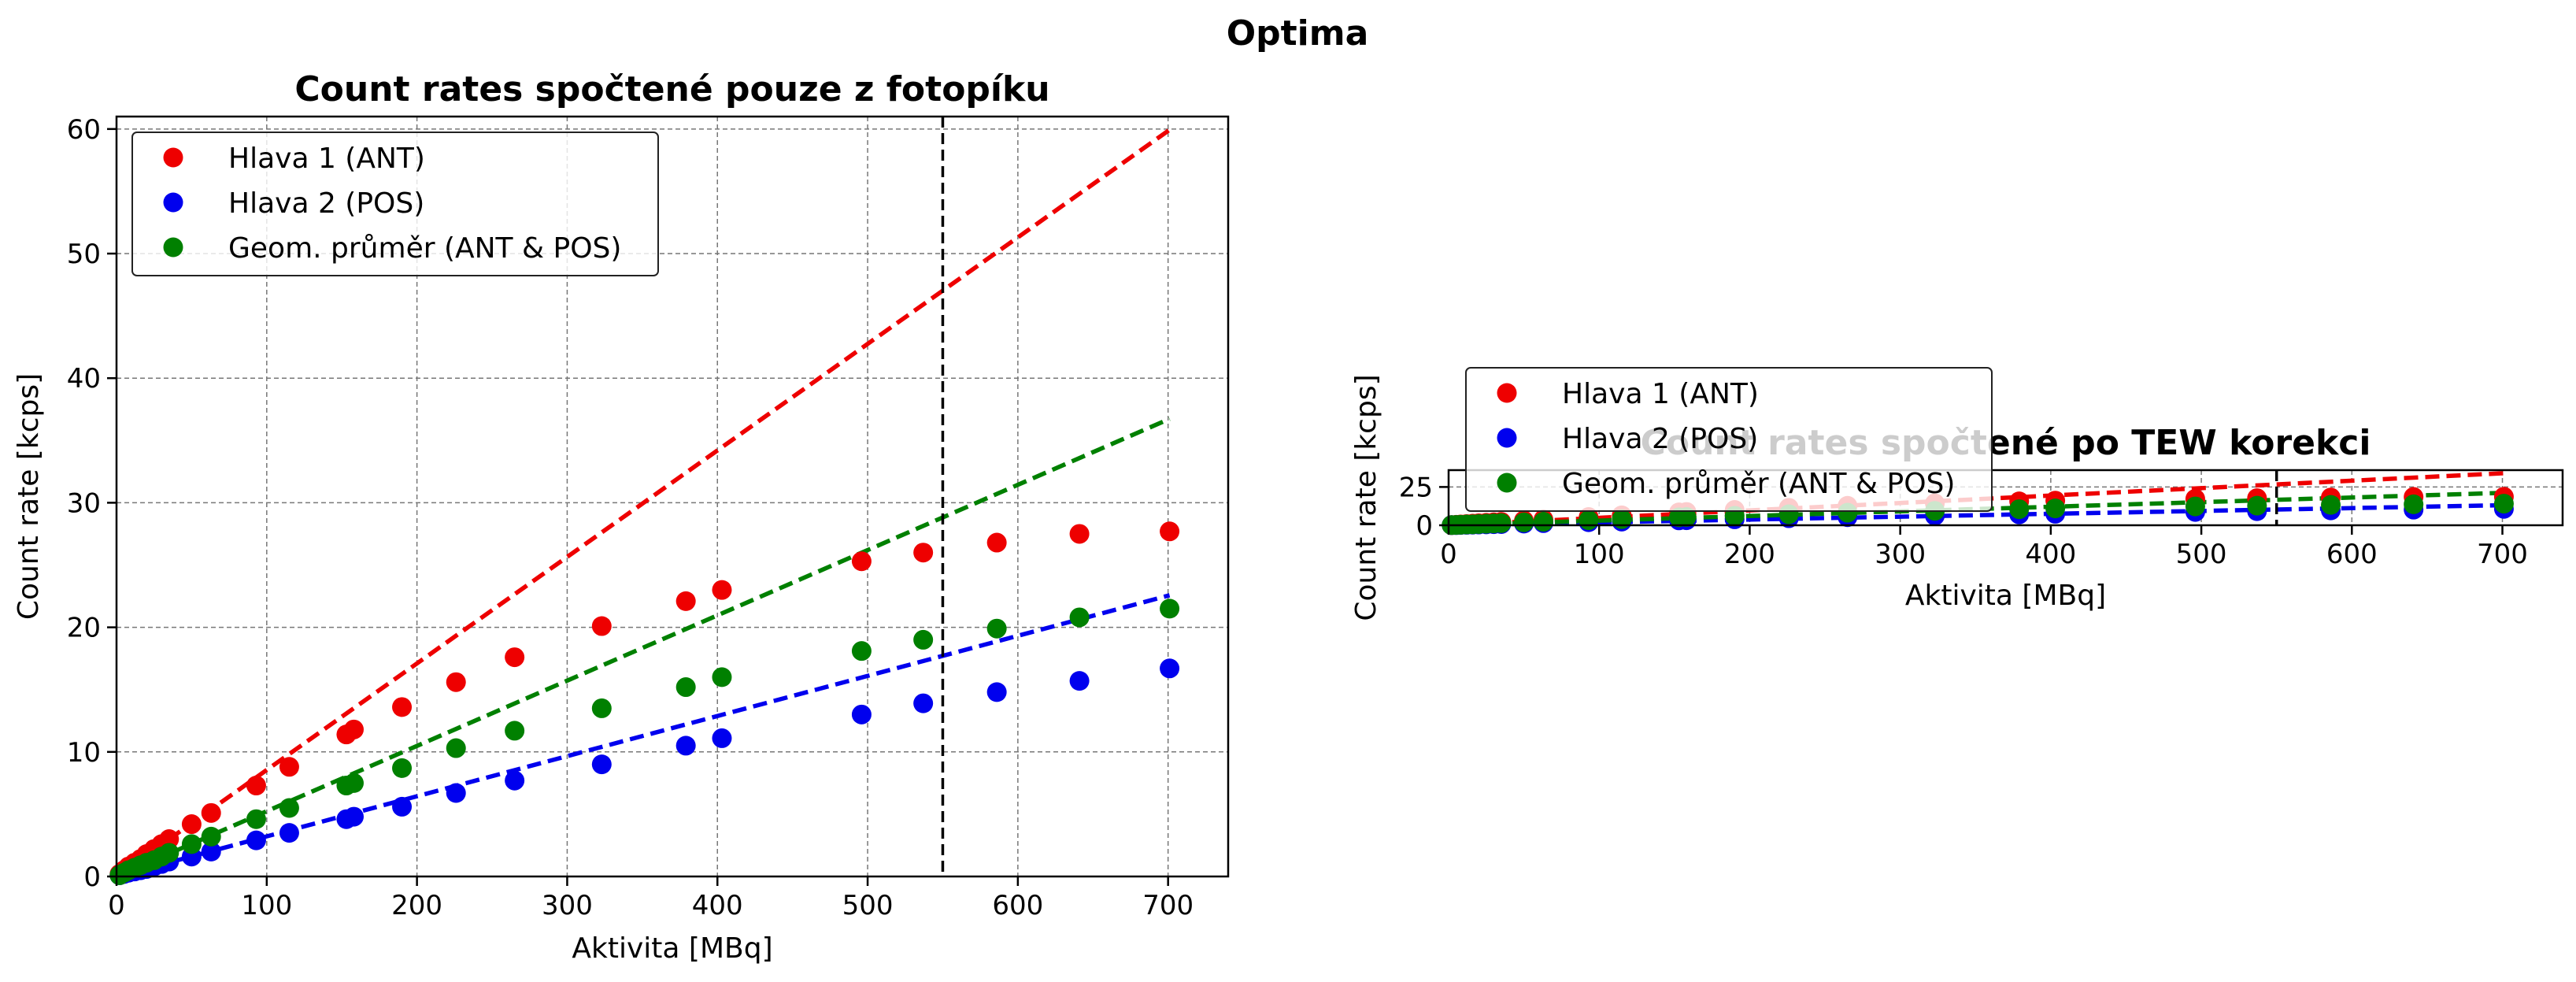  I want to click on x-tick-label: 600, so click(1017, 905).